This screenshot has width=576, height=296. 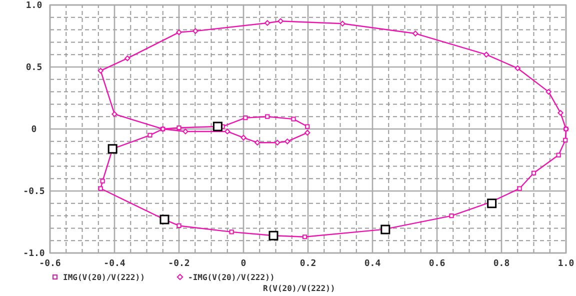 I want to click on y-tick-label: 0.5, so click(x=34, y=68).